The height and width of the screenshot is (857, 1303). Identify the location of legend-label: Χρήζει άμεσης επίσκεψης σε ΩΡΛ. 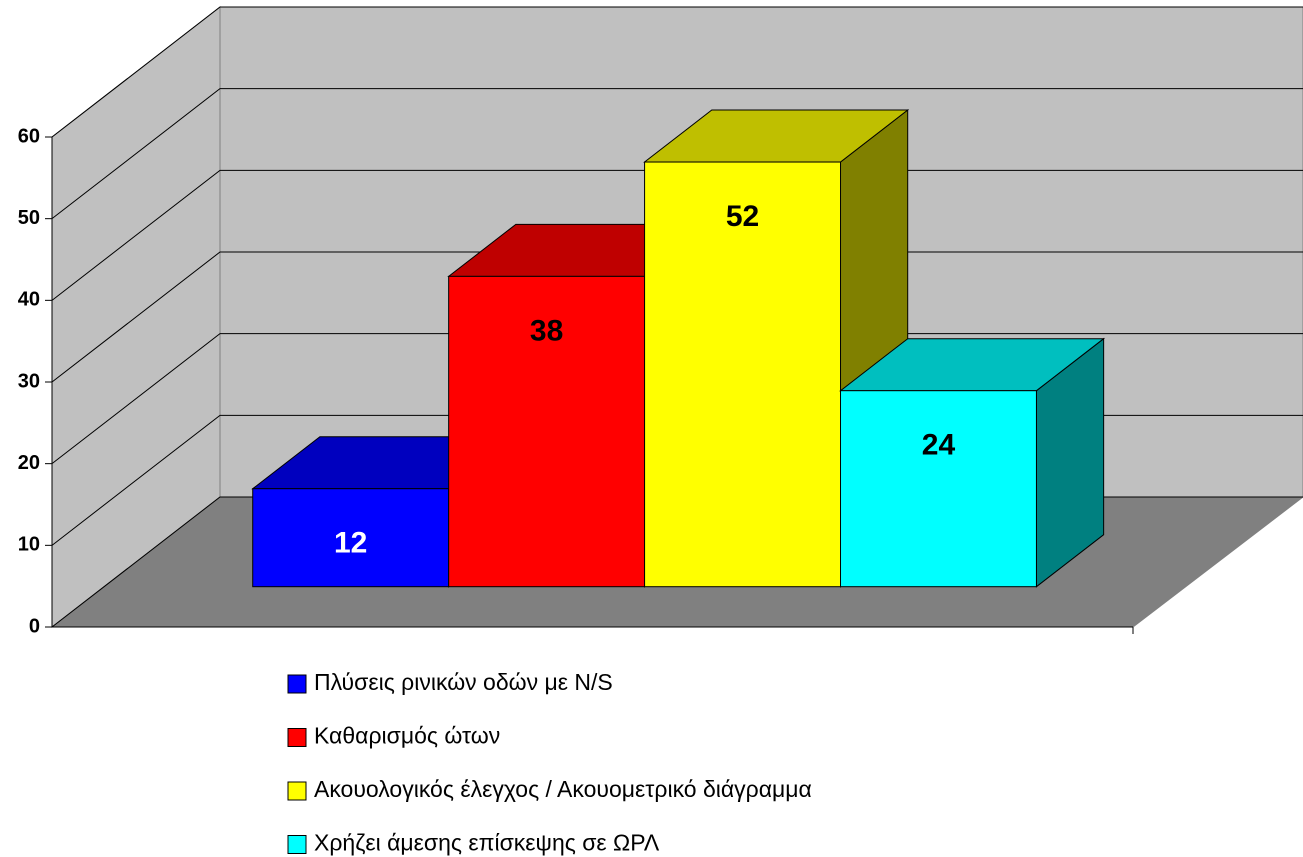
(487, 843).